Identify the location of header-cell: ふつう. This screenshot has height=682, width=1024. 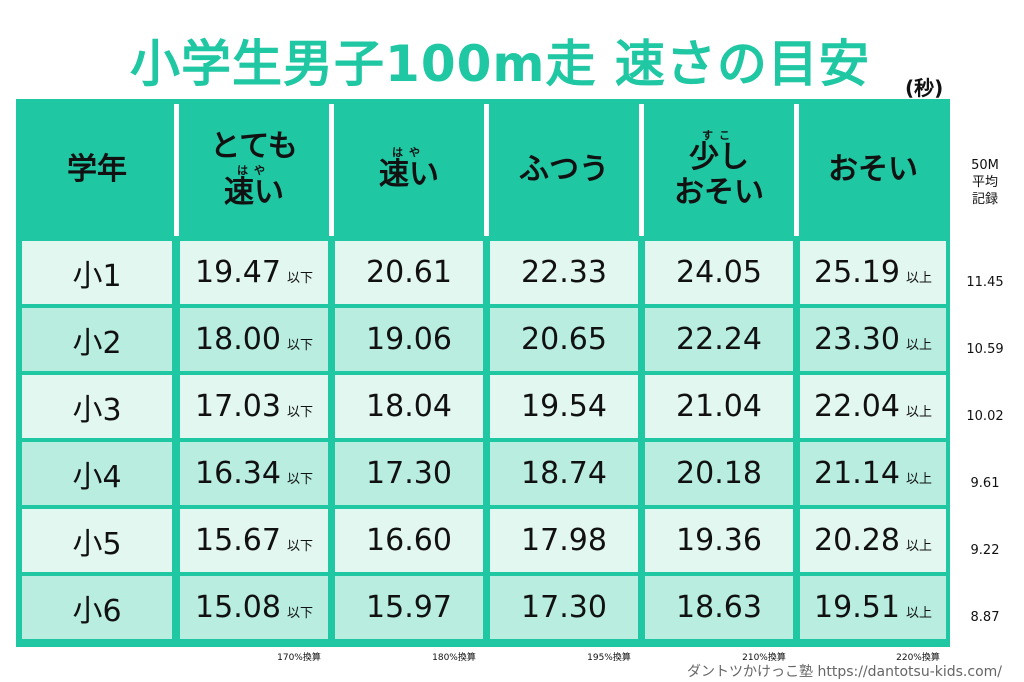
(564, 170).